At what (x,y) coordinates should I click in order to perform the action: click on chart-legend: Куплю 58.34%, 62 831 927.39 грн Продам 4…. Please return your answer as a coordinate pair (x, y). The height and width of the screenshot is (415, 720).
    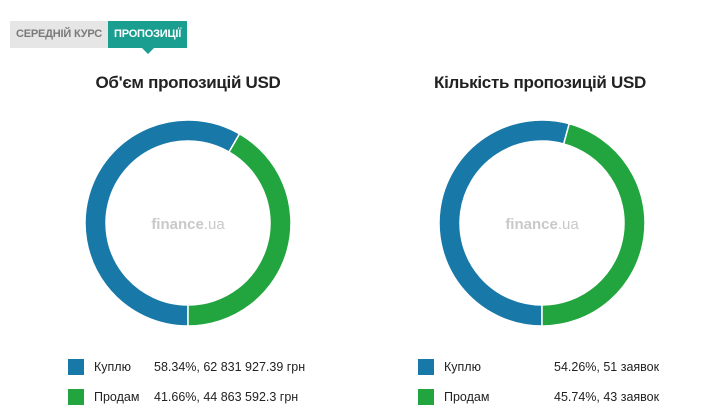
    Looking at the image, I should click on (186, 385).